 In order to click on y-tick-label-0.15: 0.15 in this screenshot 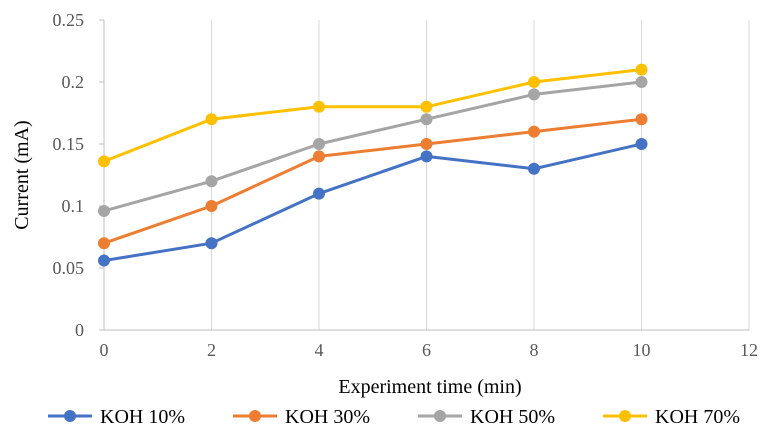, I will do `click(69, 144)`.